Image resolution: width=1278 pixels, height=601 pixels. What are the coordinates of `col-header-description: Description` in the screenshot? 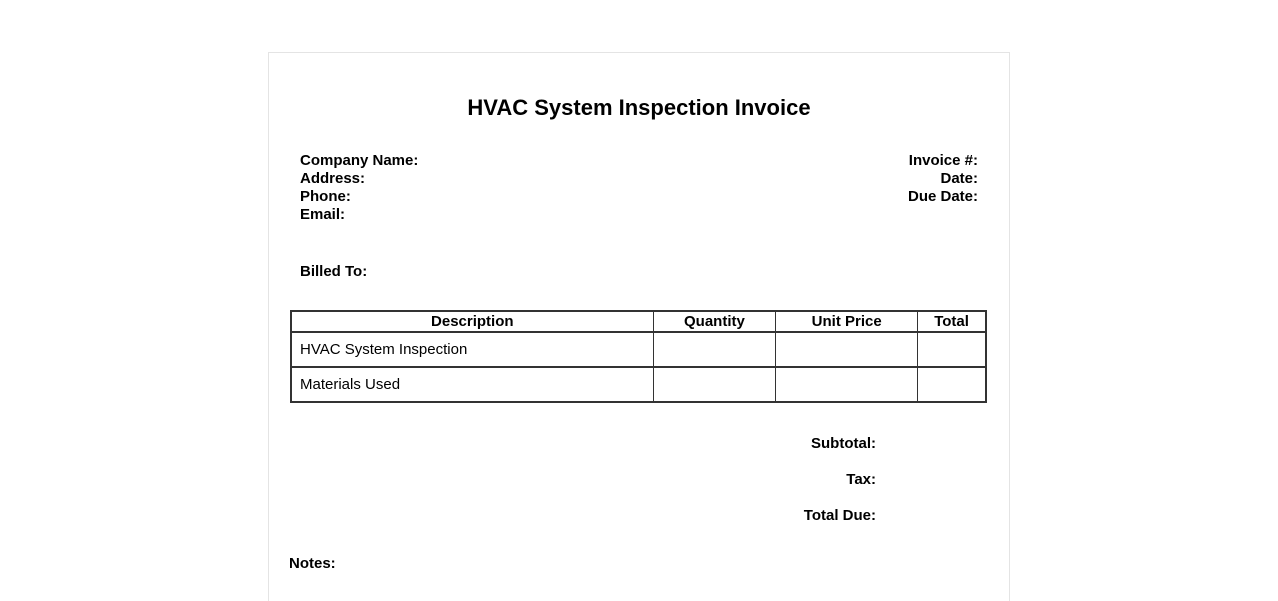 It's located at (472, 321).